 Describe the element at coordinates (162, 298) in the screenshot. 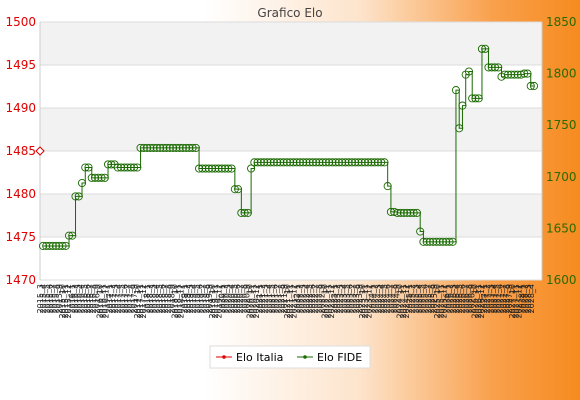

I see `x-tick-label: 2018_6` at that location.